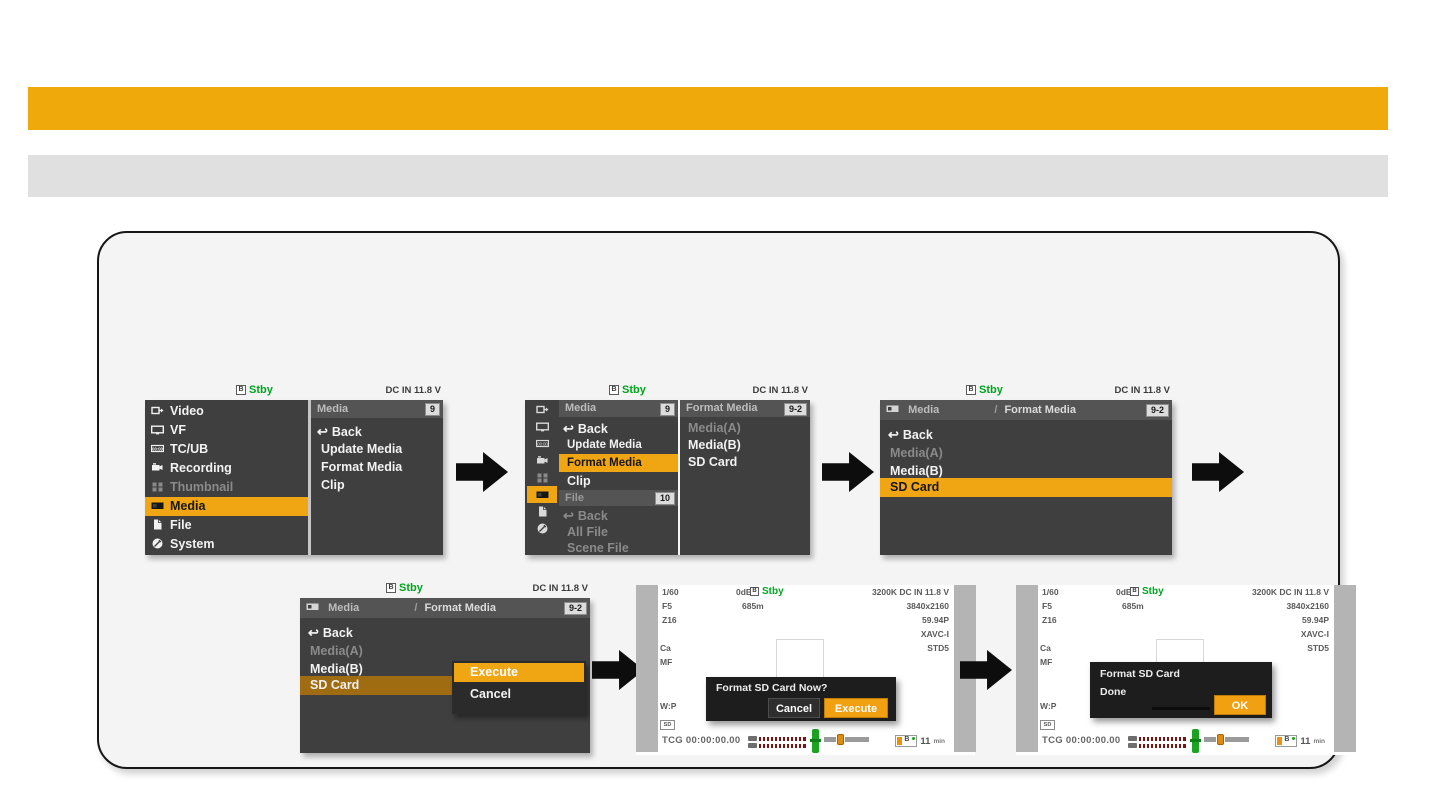  Describe the element at coordinates (1315, 620) in the screenshot. I see `framerate-value: 59.94P` at that location.